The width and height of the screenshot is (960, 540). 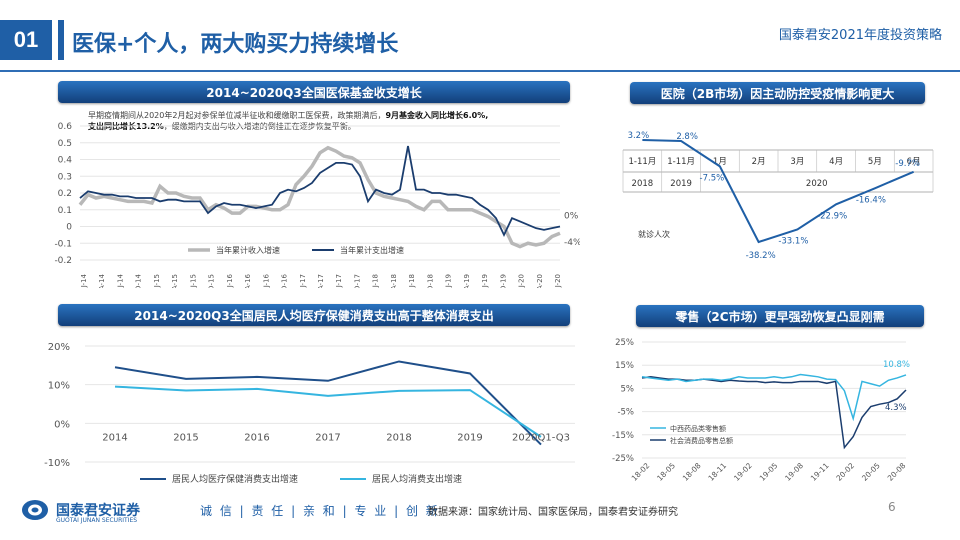 What do you see at coordinates (314, 315) in the screenshot?
I see `chart3-title: 2014~2020Q3全国居民人均医疗保健消费支出高于整体消费支出` at bounding box center [314, 315].